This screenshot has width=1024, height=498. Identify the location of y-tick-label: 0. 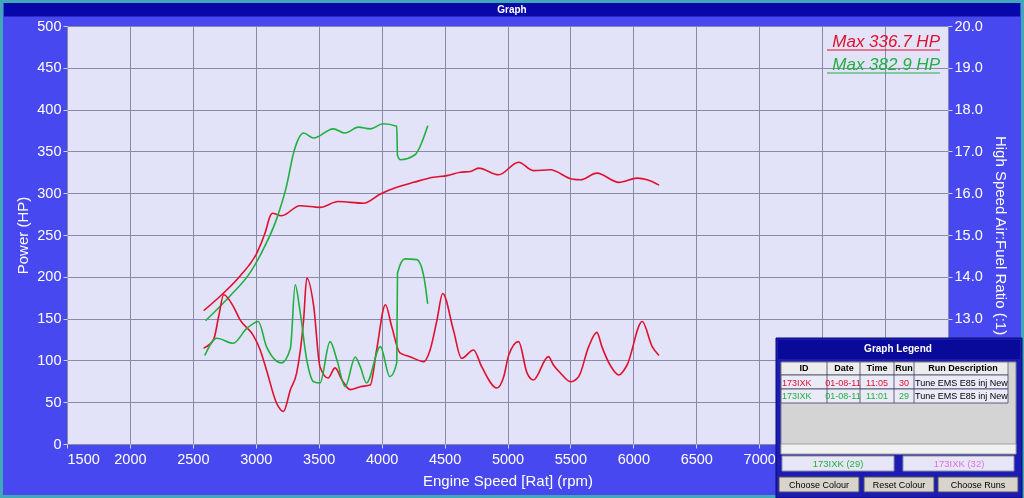
(57, 443).